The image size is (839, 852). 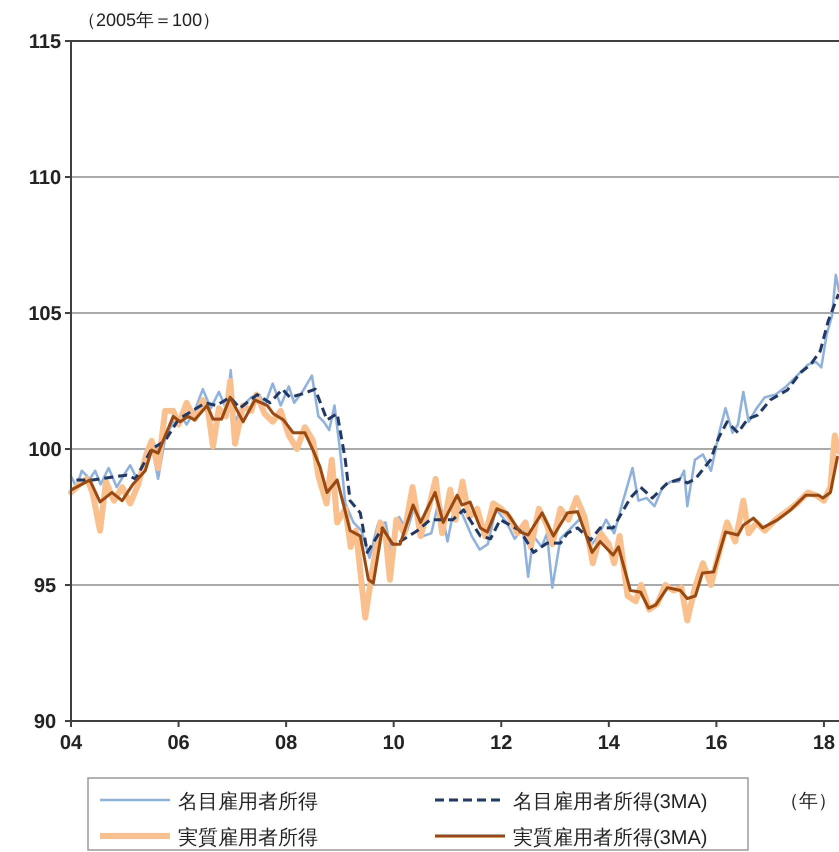 I want to click on x-tick-label: 16, so click(x=716, y=743).